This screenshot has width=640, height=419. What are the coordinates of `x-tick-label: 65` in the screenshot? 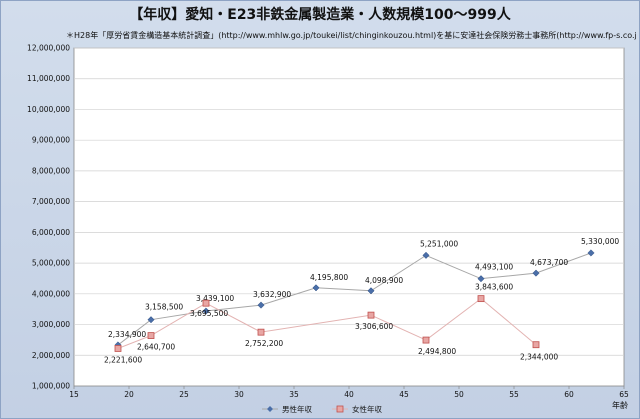 It's located at (624, 394).